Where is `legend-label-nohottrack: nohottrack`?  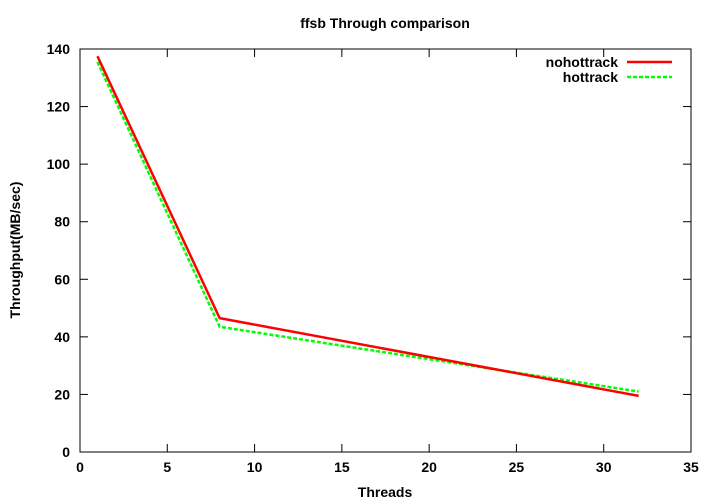
legend-label-nohottrack: nohottrack is located at coordinates (582, 62).